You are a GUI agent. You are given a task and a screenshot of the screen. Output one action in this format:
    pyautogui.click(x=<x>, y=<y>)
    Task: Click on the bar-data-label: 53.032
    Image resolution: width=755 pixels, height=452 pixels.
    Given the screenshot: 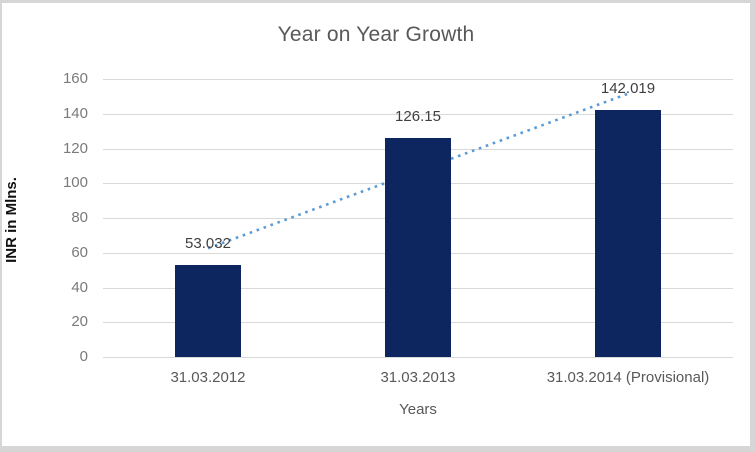 What is the action you would take?
    pyautogui.click(x=208, y=243)
    